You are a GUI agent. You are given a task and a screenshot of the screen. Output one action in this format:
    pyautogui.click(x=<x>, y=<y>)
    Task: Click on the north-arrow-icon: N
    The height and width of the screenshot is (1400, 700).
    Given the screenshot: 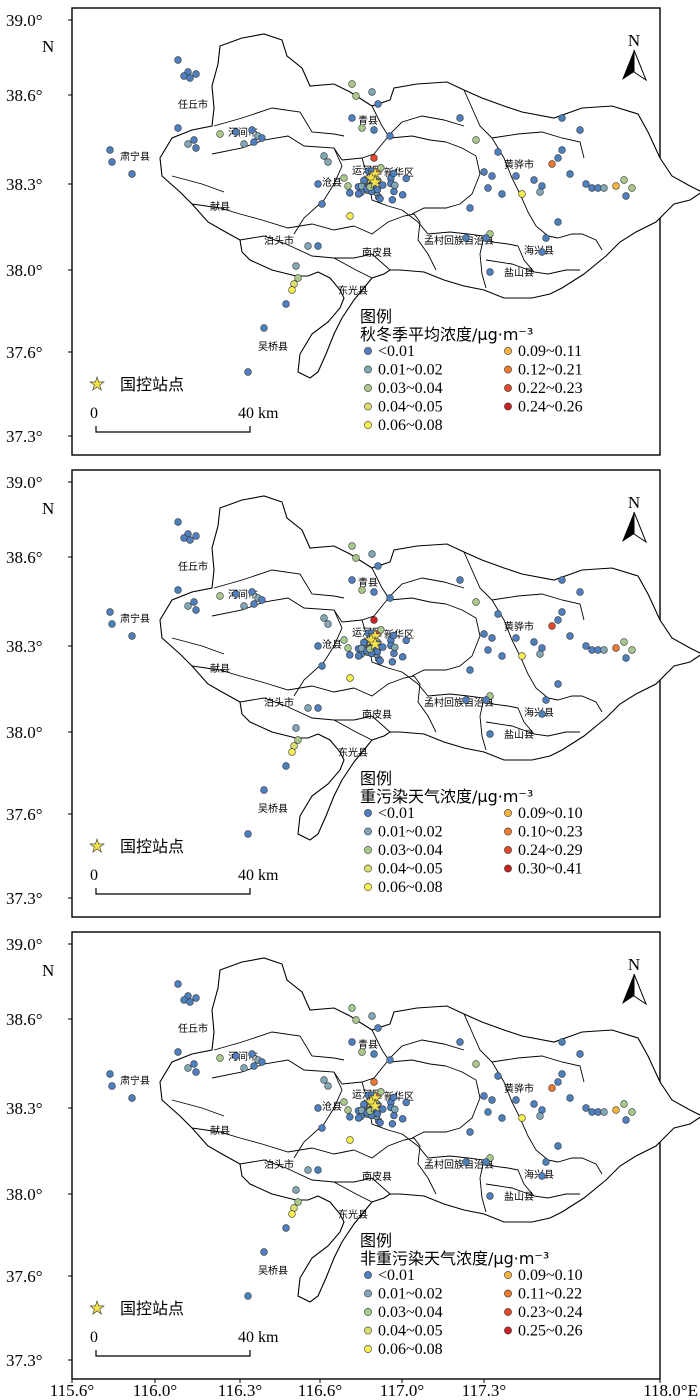 What is the action you would take?
    pyautogui.click(x=635, y=518)
    